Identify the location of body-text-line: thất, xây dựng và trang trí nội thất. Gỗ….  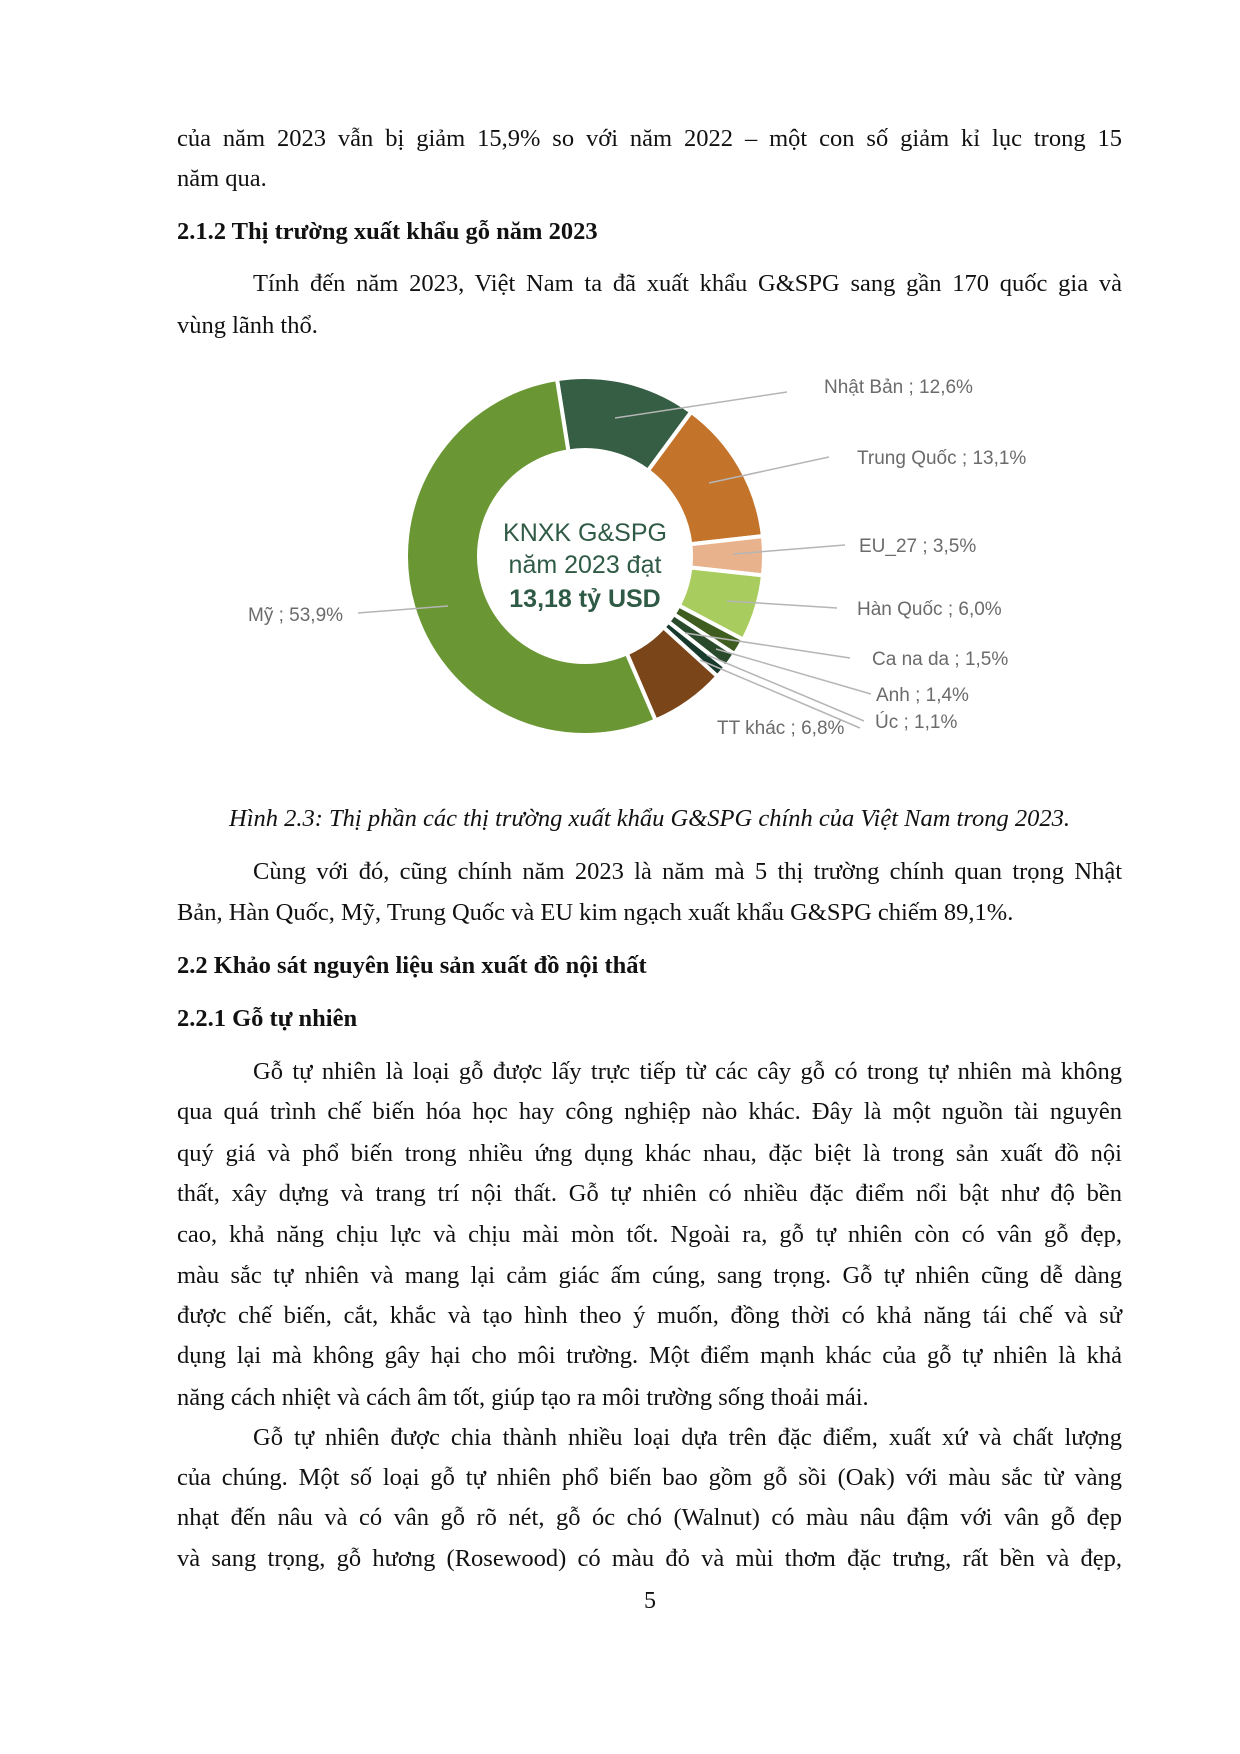
(649, 1193).